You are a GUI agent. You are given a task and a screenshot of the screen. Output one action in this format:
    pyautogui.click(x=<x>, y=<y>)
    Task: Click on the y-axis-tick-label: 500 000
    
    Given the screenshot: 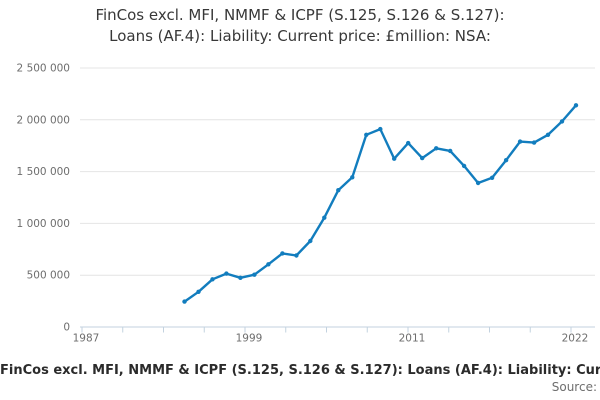 What is the action you would take?
    pyautogui.click(x=48, y=276)
    